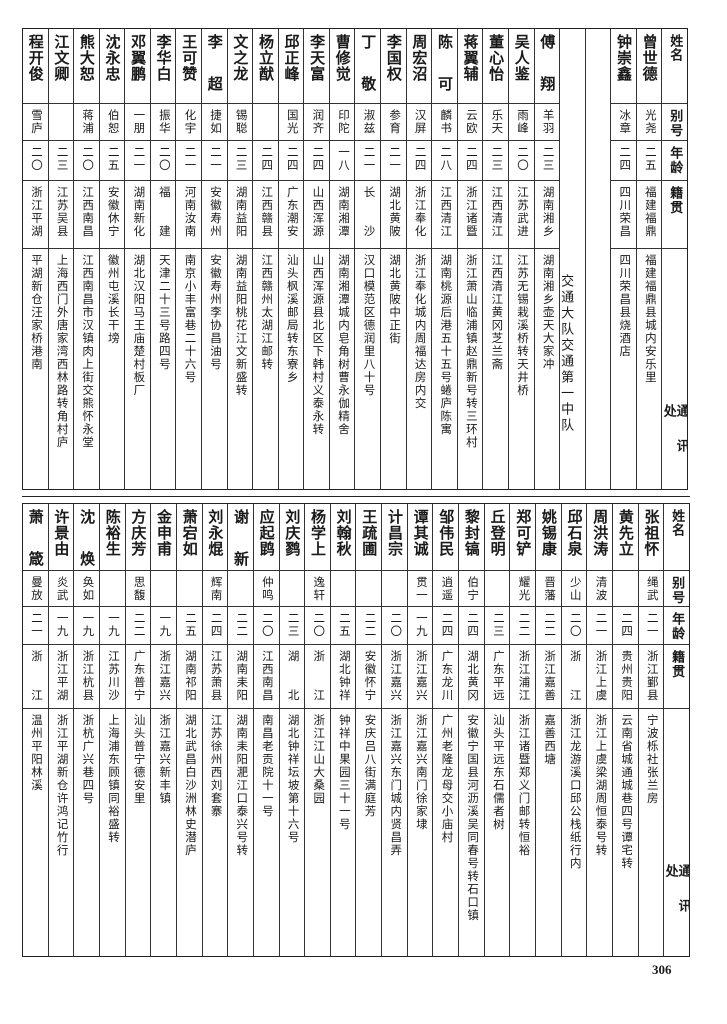 This screenshot has height=1024, width=727. I want to click on hdr origin-cell: 籍贯, so click(676, 677).